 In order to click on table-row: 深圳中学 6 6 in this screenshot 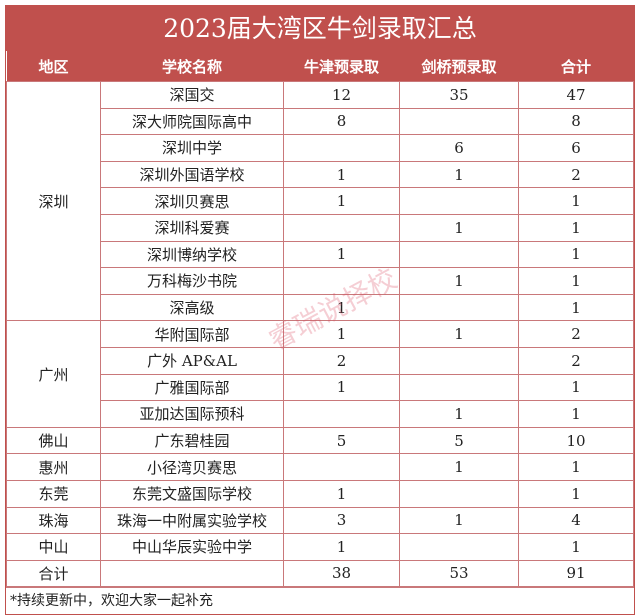, I will do `click(320, 148)`.